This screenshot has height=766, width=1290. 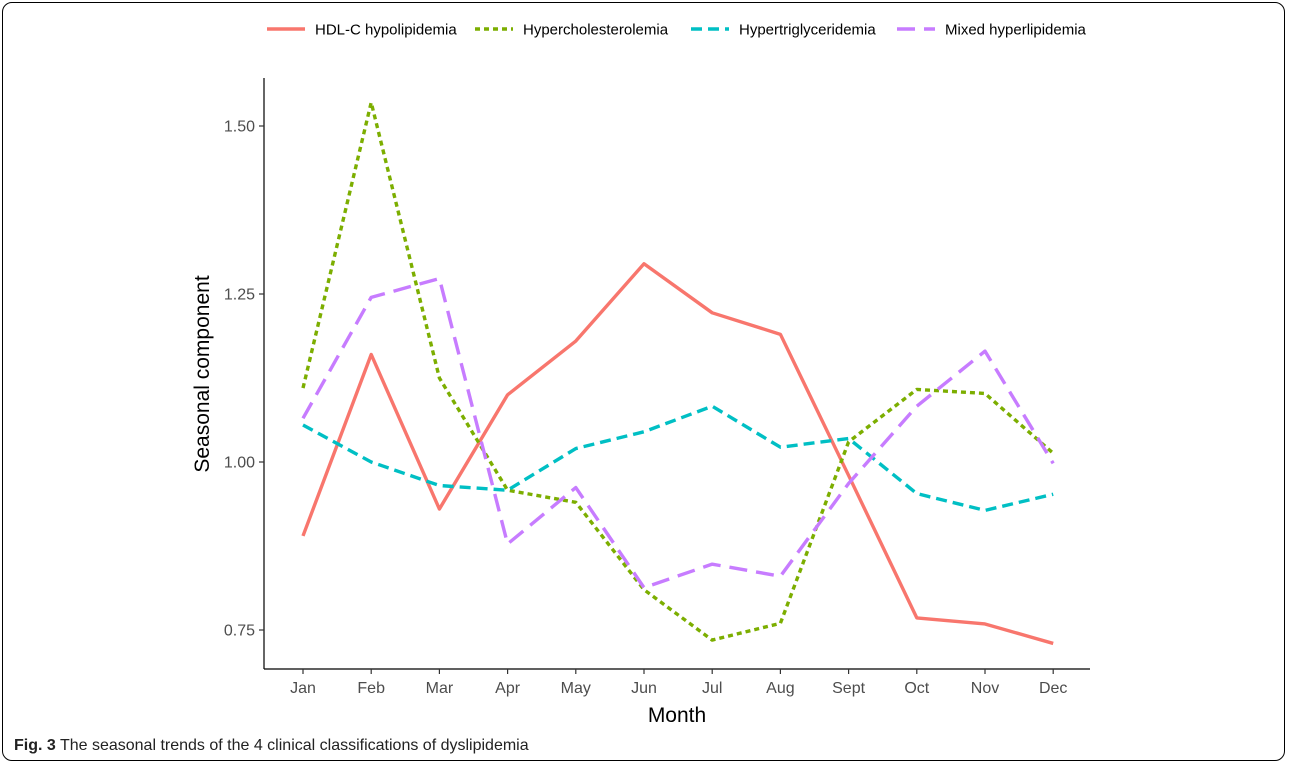 I want to click on x-tick-label: Apr, so click(x=508, y=688).